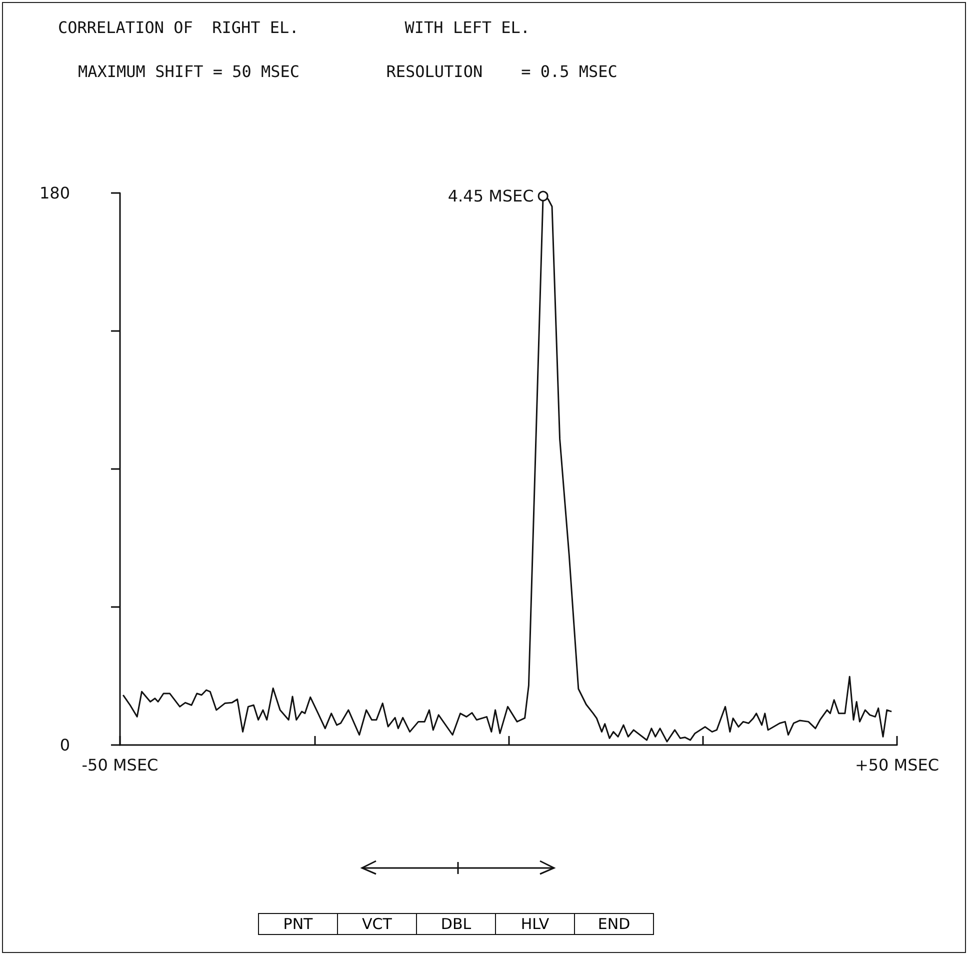 The height and width of the screenshot is (955, 968). What do you see at coordinates (455, 924) in the screenshot?
I see `text: DBL` at bounding box center [455, 924].